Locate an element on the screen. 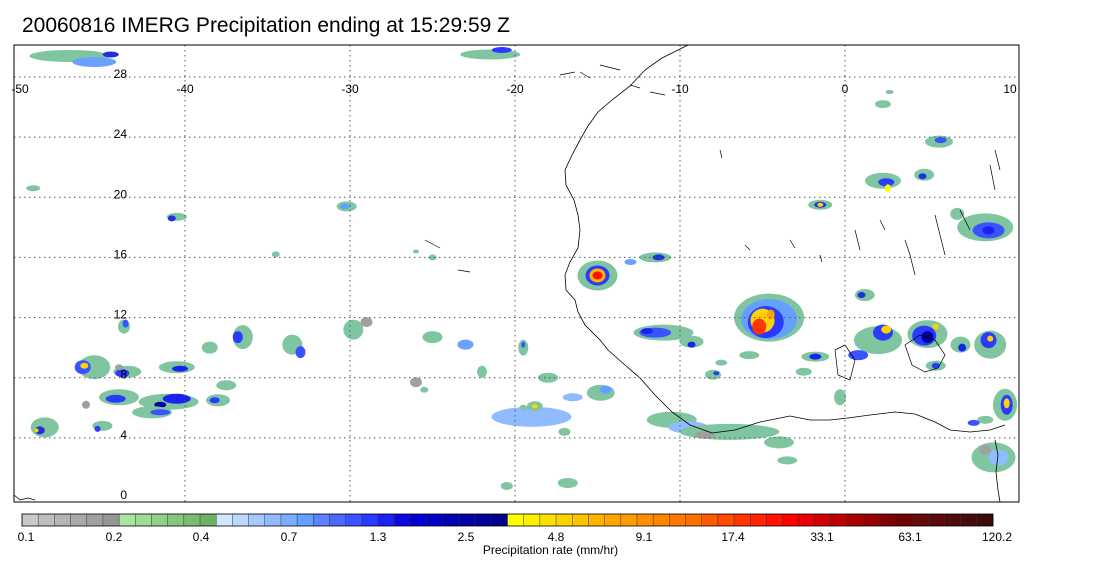 This screenshot has height=571, width=1101. lon-label: -50 is located at coordinates (20, 89).